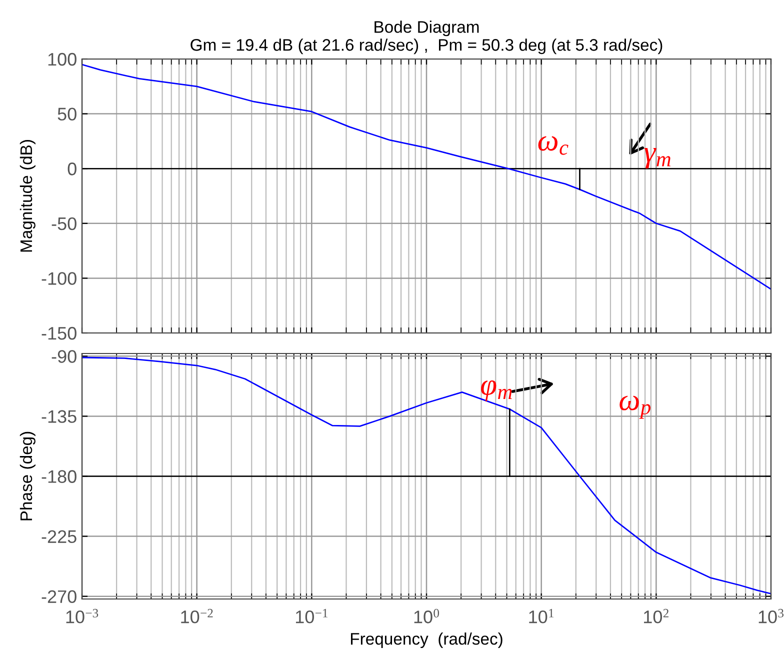 The width and height of the screenshot is (784, 666). Describe the element at coordinates (59, 416) in the screenshot. I see `y-tick-label: -135` at that location.